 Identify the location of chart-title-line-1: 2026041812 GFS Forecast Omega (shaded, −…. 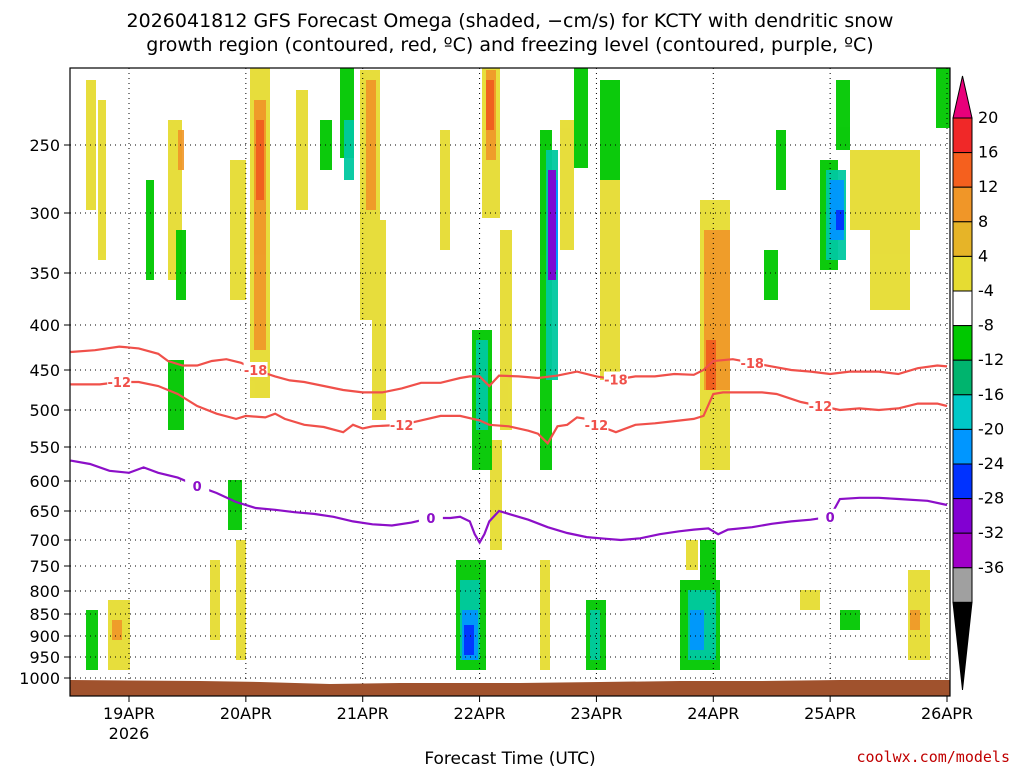
(510, 21).